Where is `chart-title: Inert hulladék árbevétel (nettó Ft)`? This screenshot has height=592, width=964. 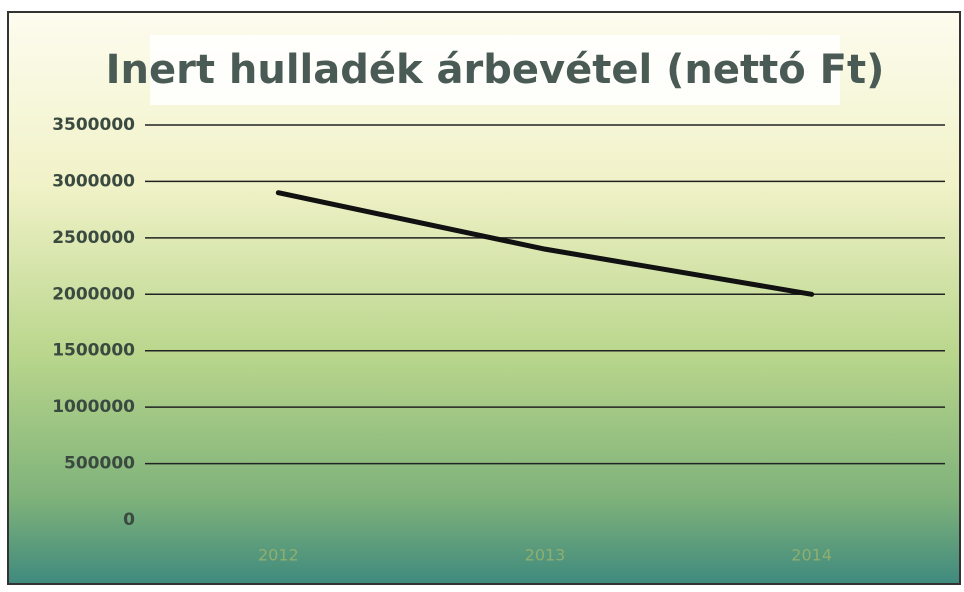
chart-title: Inert hulladék árbevétel (nettó Ft) is located at coordinates (495, 70).